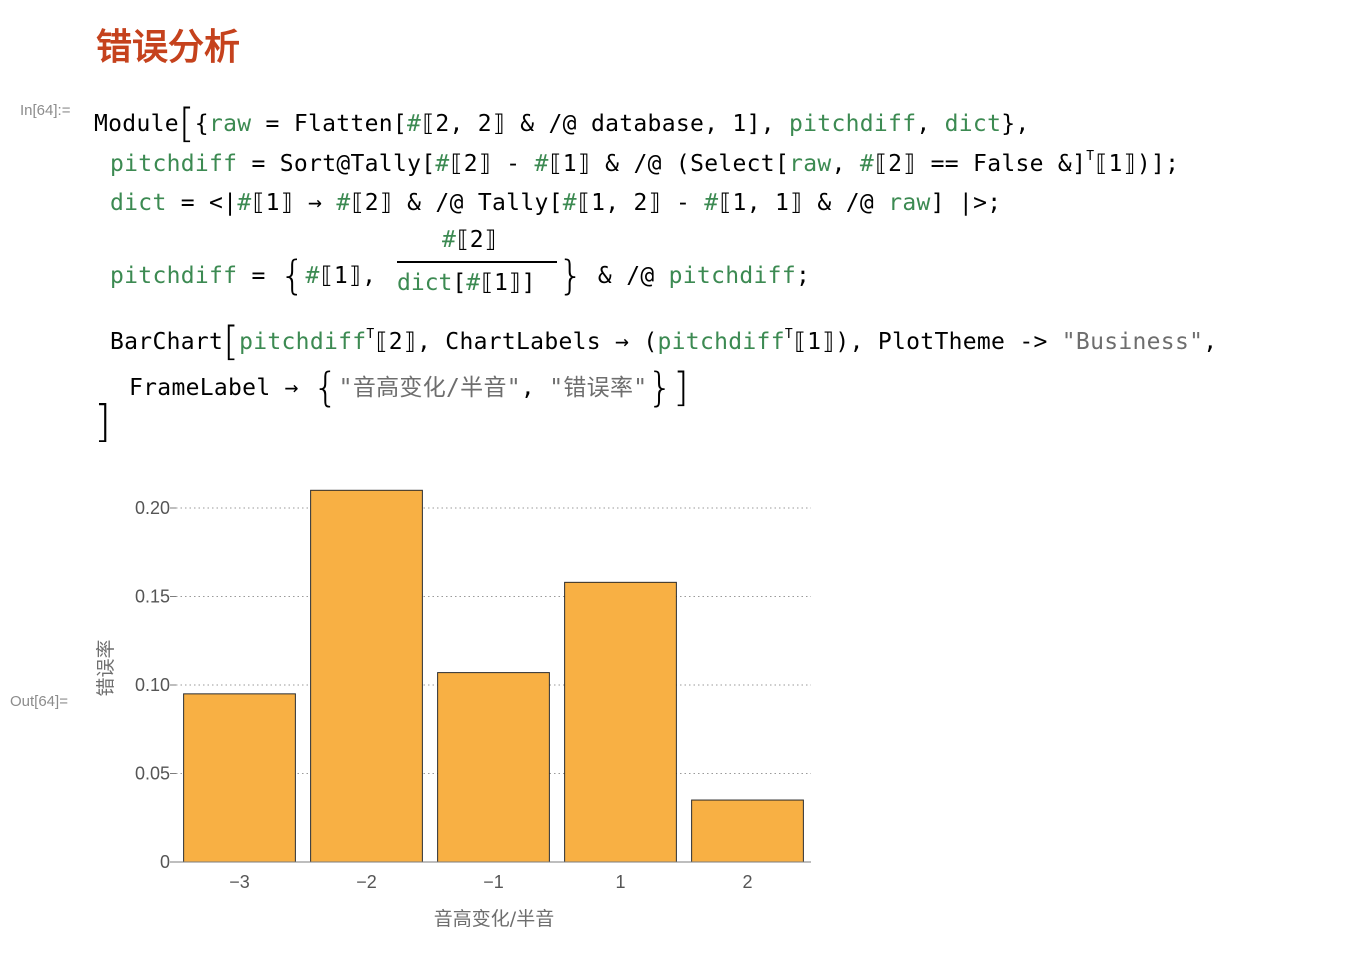 Image resolution: width=1350 pixels, height=954 pixels. I want to click on x-tick-label: −1, so click(493, 882).